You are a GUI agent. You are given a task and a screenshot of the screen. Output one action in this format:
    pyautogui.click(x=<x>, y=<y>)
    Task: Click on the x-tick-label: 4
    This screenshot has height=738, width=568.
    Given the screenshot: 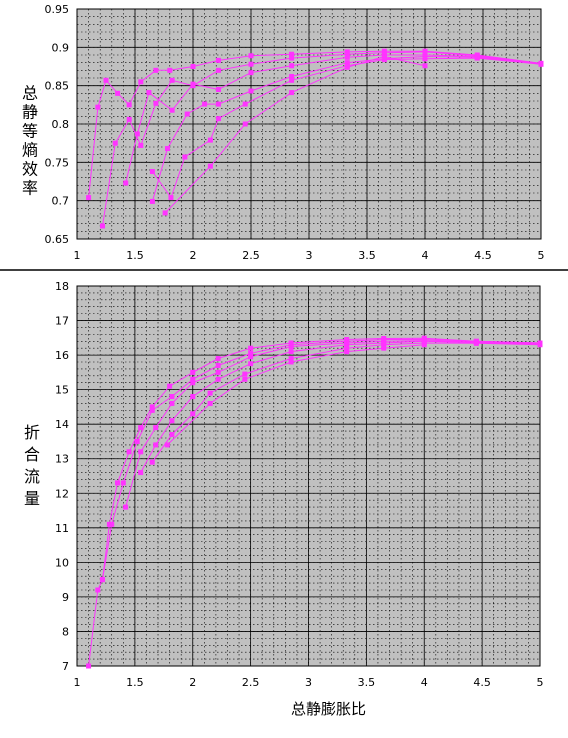 What is the action you would take?
    pyautogui.click(x=425, y=255)
    